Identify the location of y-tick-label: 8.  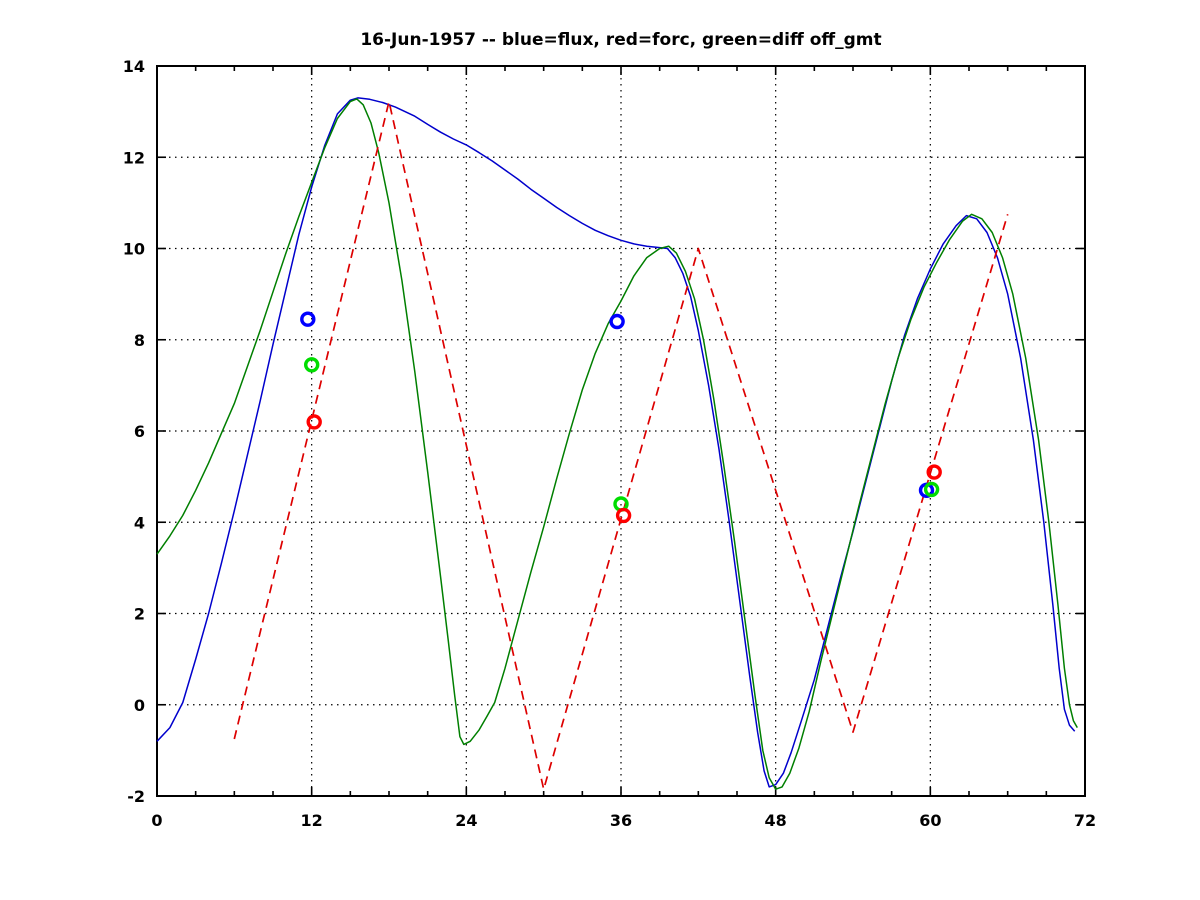
(139, 340).